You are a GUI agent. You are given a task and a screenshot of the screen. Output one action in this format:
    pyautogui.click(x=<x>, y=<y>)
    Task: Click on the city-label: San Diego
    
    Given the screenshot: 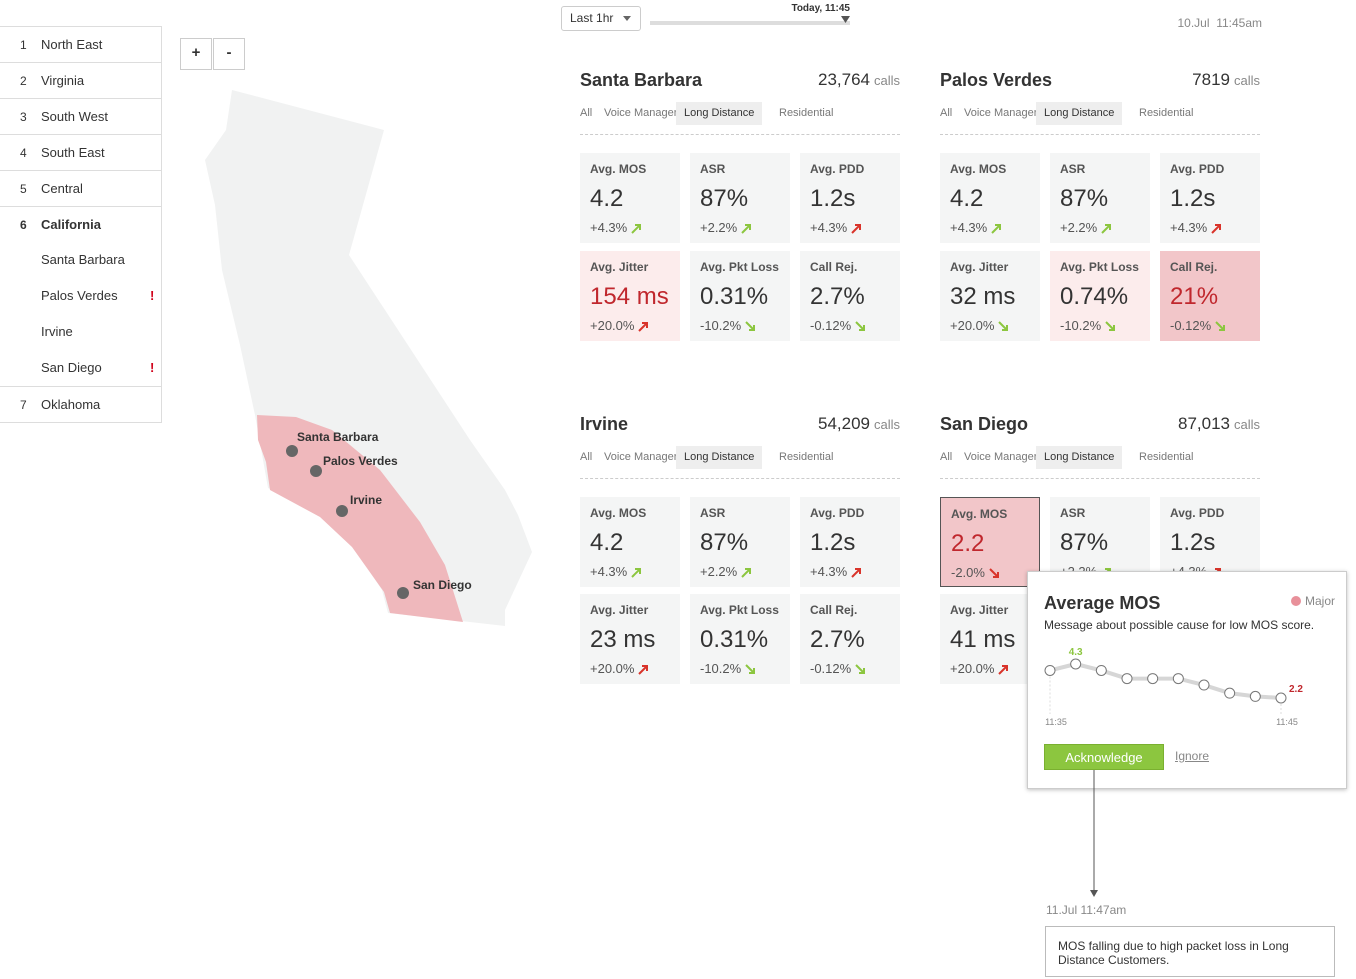 What is the action you would take?
    pyautogui.click(x=442, y=585)
    